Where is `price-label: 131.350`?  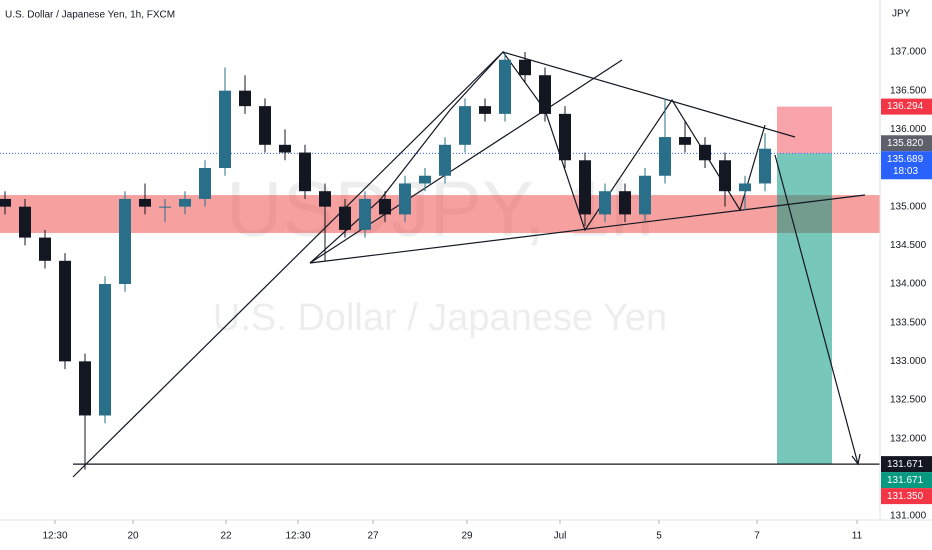 price-label: 131.350 is located at coordinates (905, 496).